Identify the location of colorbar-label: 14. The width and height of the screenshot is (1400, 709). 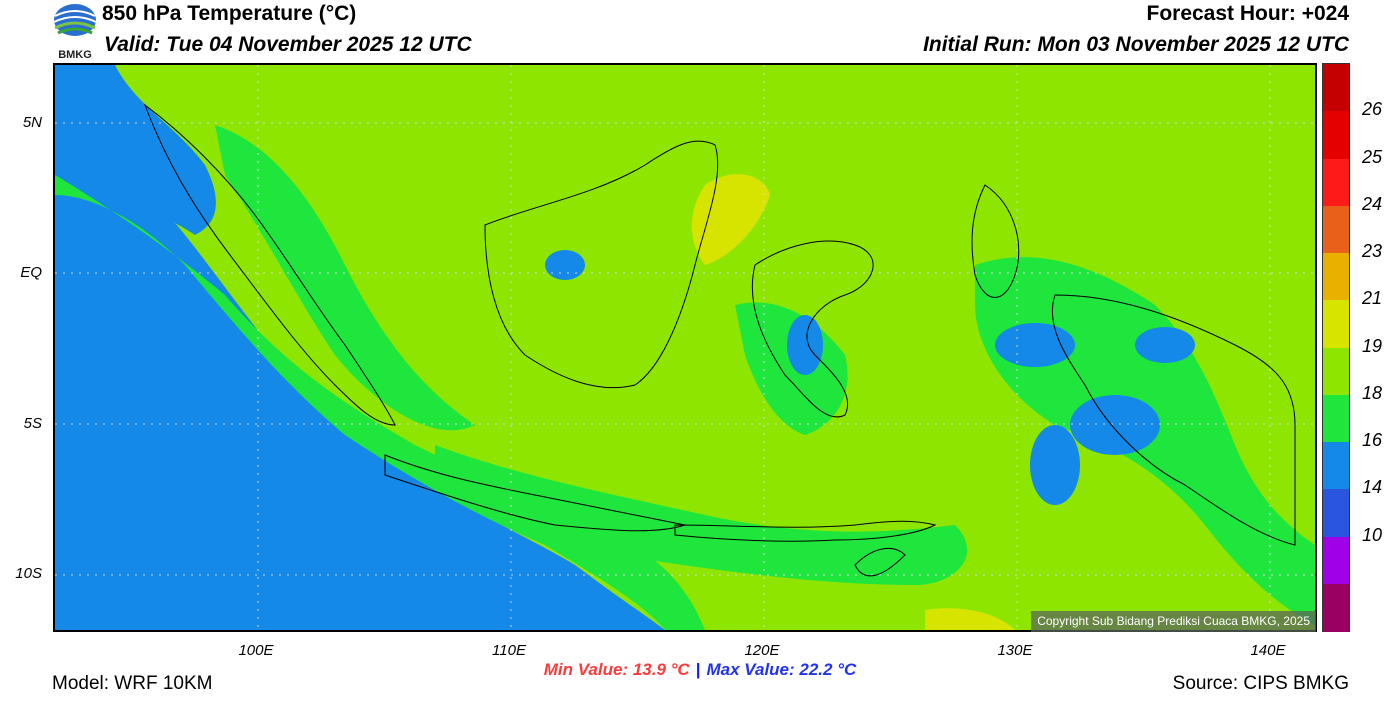
(1372, 487).